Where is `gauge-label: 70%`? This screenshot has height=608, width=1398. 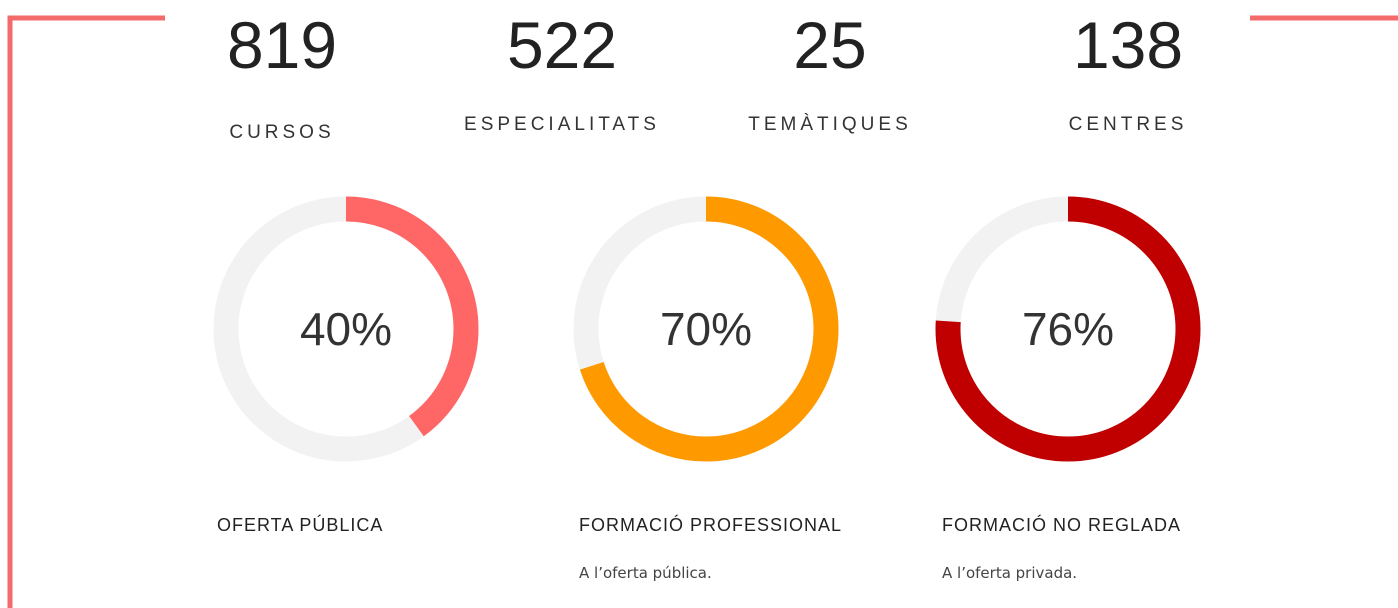
gauge-label: 70% is located at coordinates (706, 329).